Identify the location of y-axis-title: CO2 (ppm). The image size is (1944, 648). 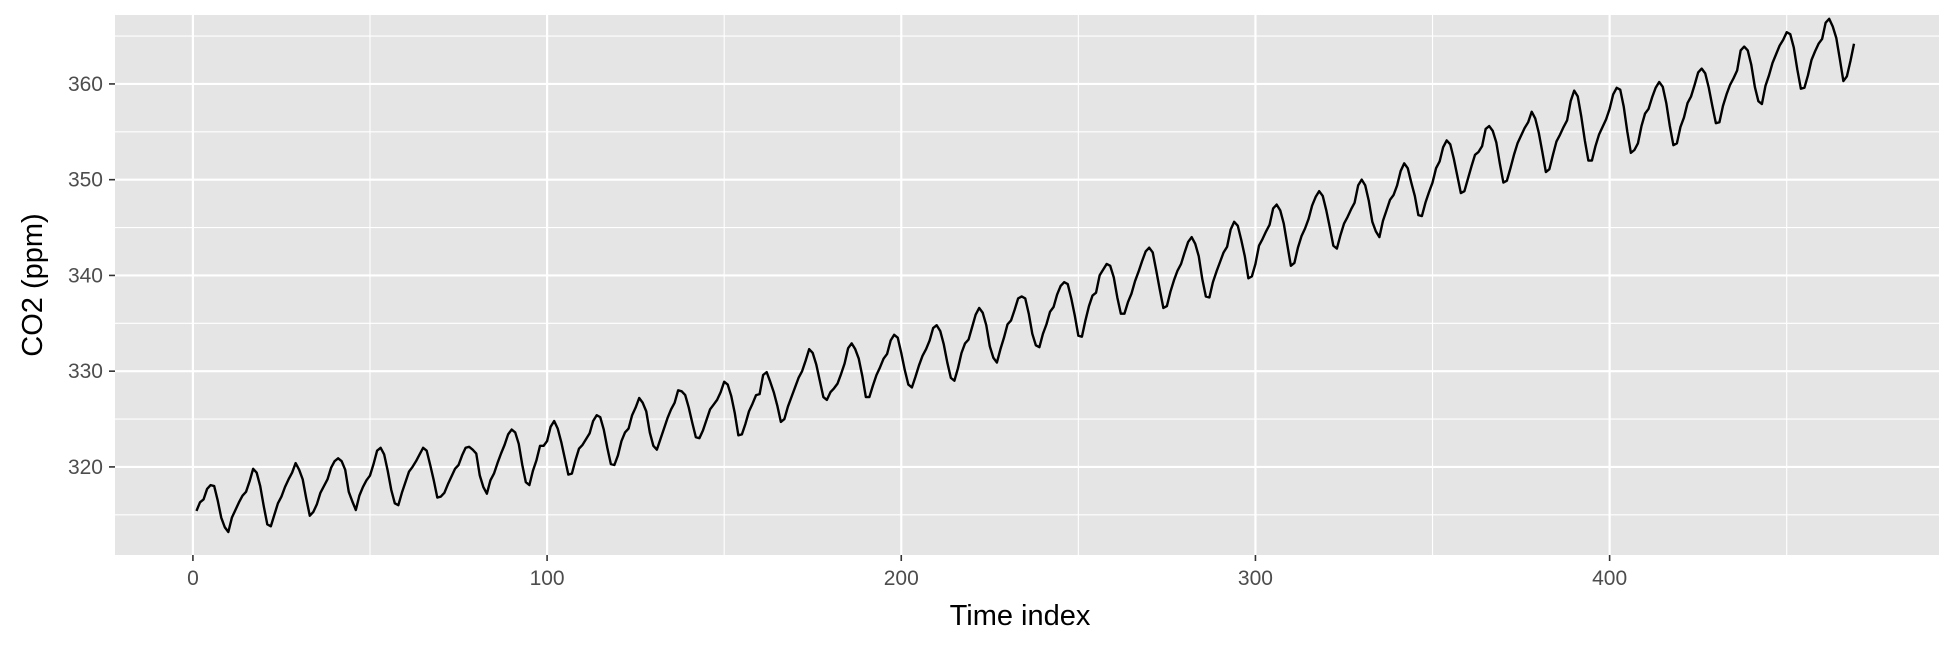
(33, 284).